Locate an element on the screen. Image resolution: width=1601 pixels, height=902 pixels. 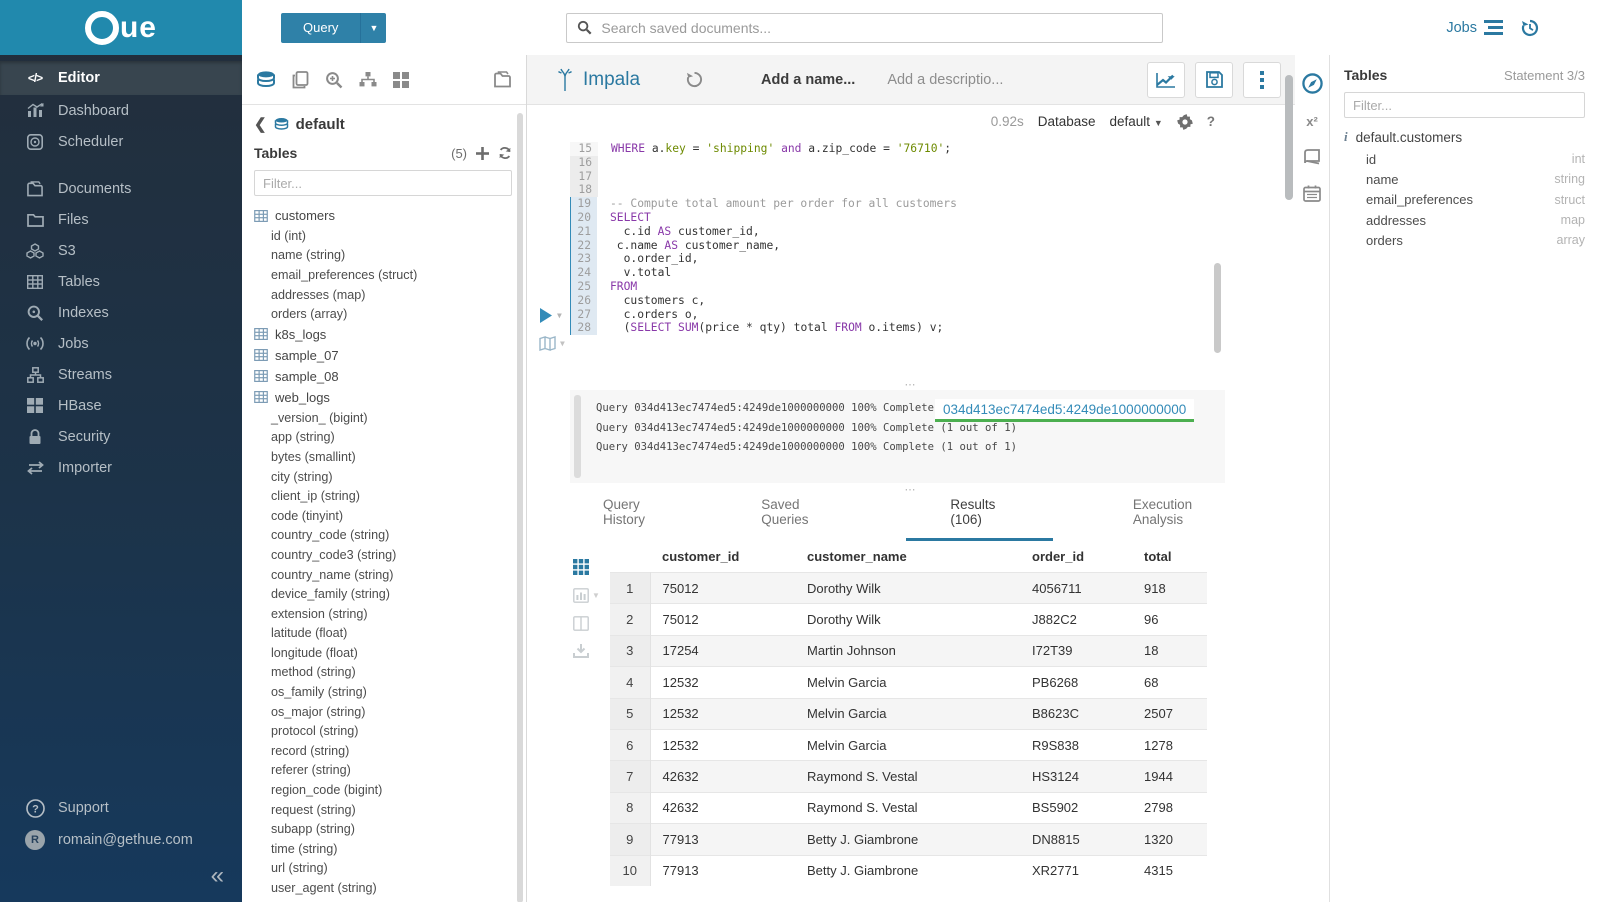
sidebar-item-documents: Documents is located at coordinates (121, 188).